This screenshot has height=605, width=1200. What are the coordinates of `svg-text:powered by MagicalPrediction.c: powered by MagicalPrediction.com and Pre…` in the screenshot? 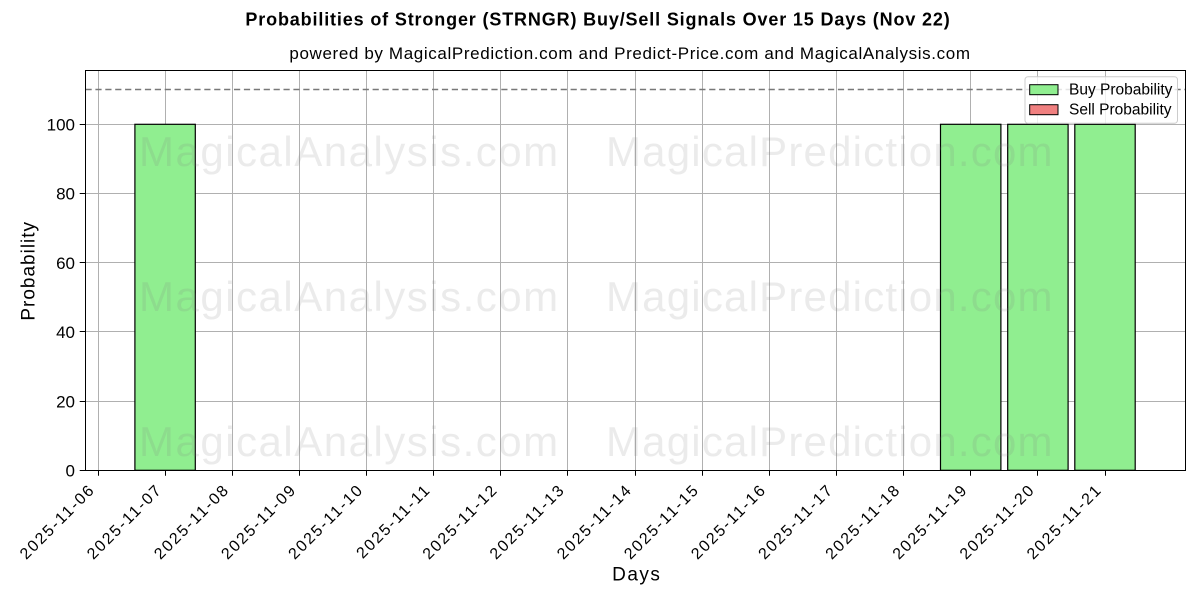 It's located at (629, 53).